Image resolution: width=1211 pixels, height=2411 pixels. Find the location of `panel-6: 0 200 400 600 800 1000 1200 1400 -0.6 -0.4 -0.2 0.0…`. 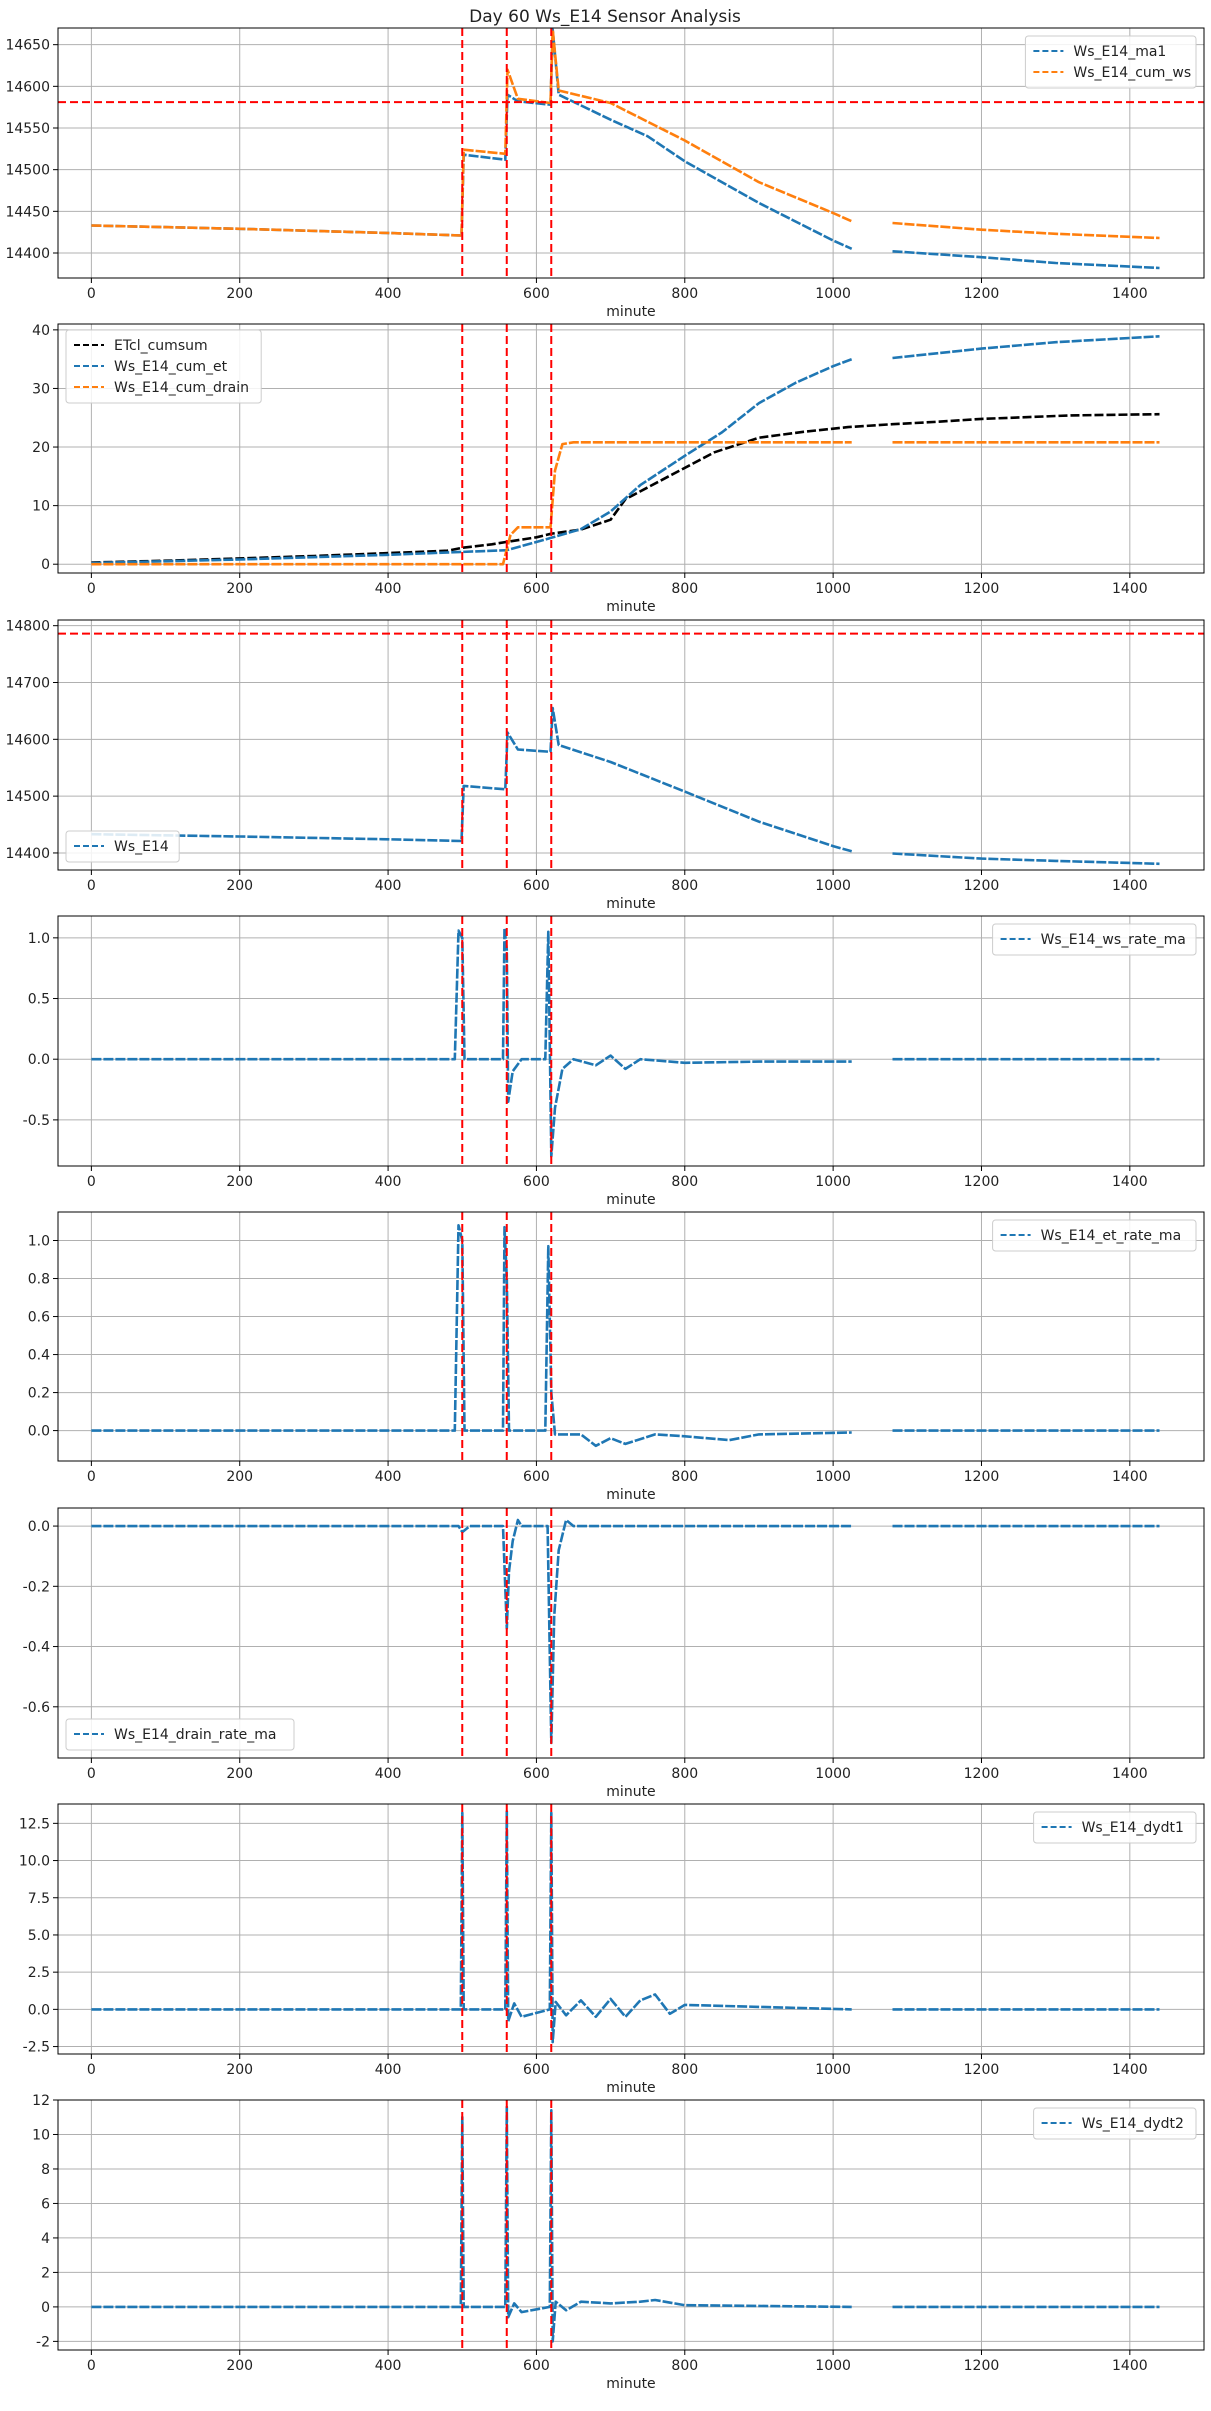

panel-6: 0 200 400 600 800 1000 1200 1400 -0.6 -0.4 -0.2 0.0… is located at coordinates (614, 1653).